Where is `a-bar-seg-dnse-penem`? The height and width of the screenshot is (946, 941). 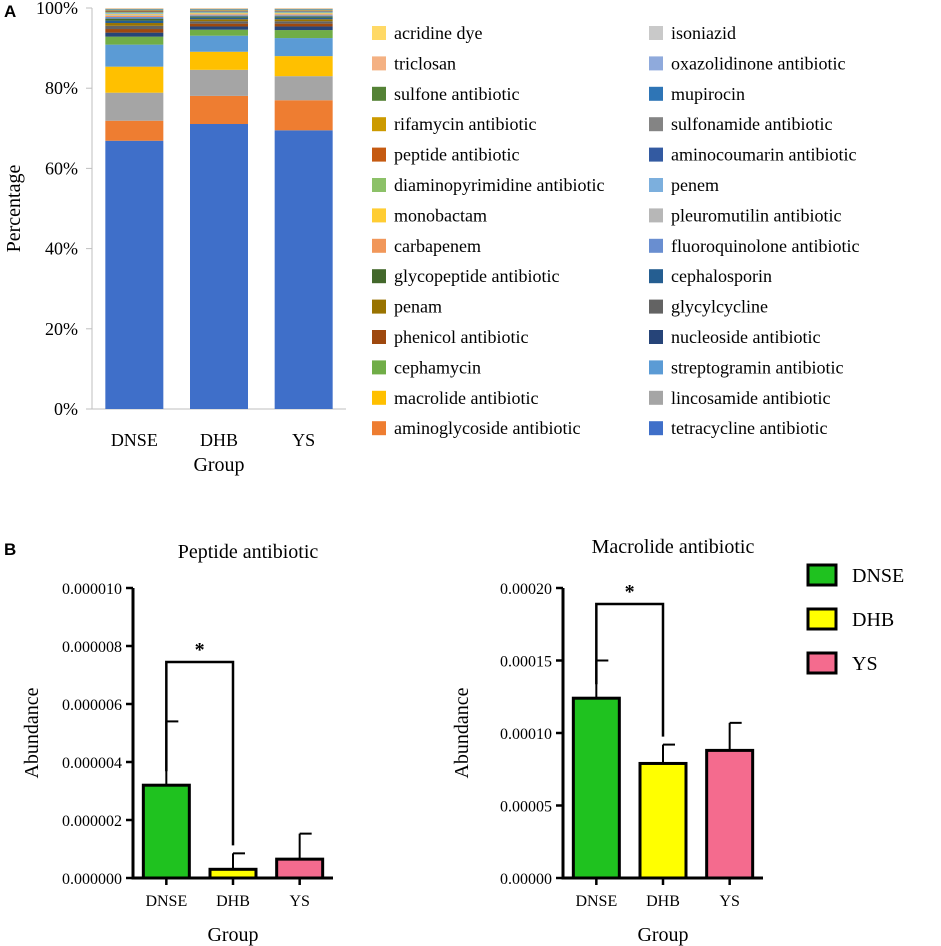
a-bar-seg-dnse-penem is located at coordinates (134, 13).